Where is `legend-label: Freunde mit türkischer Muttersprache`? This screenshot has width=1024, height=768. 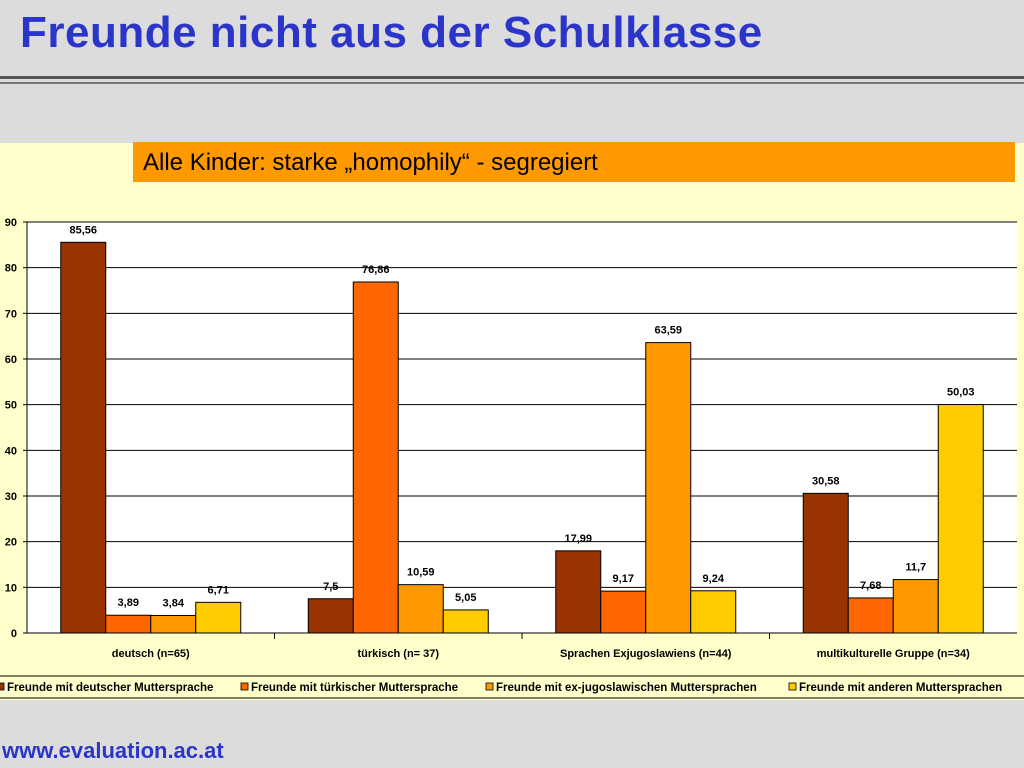
legend-label: Freunde mit türkischer Muttersprache is located at coordinates (354, 688).